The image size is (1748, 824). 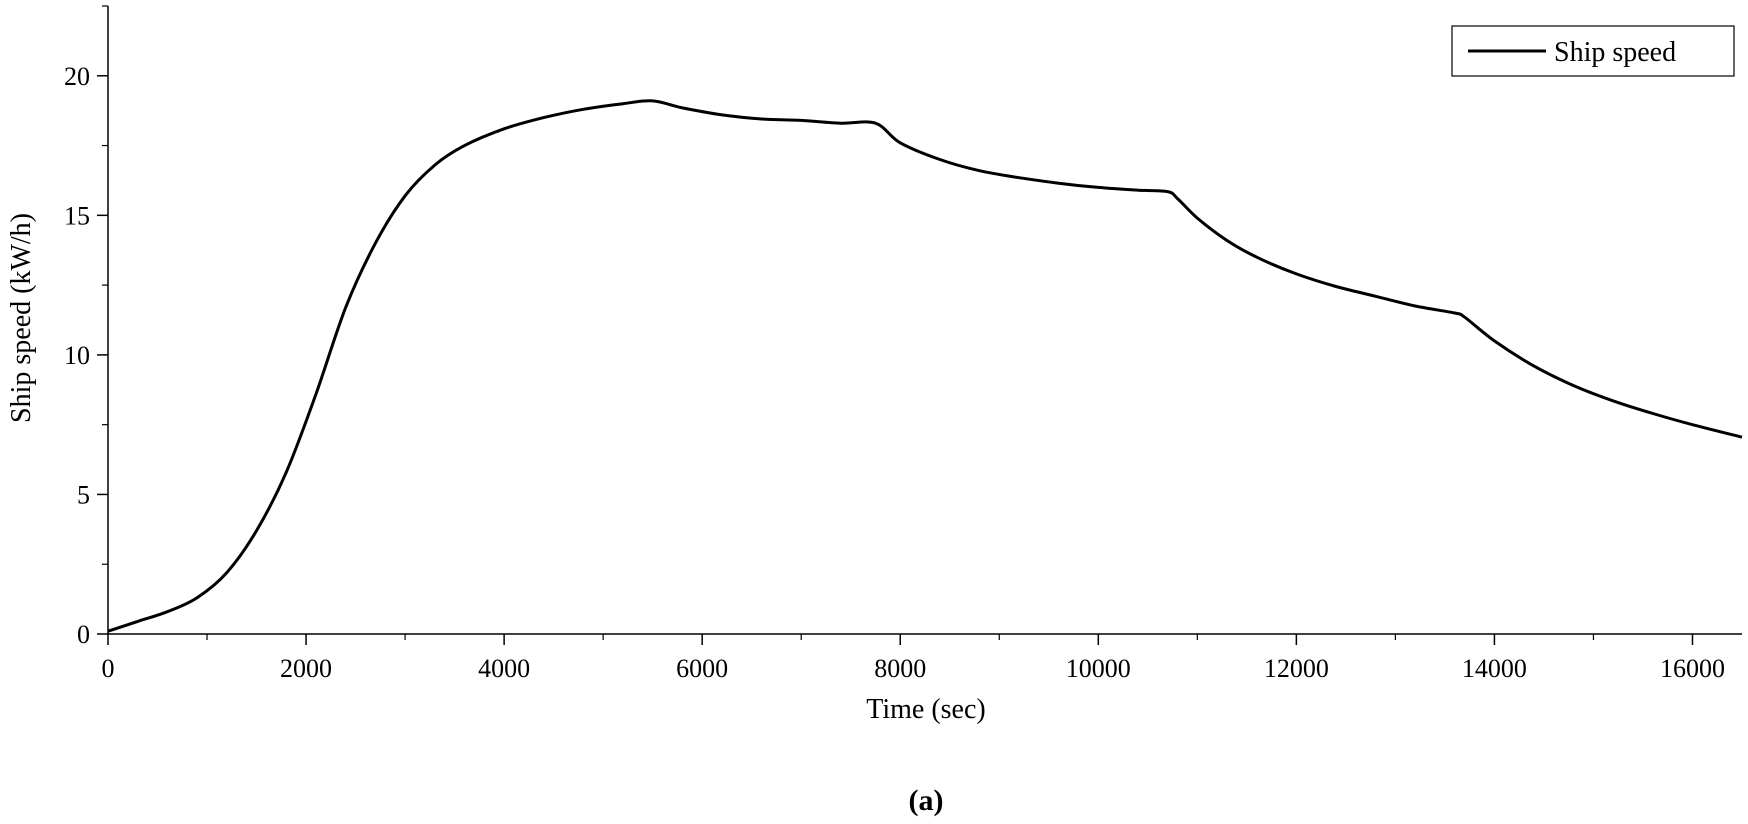 What do you see at coordinates (926, 800) in the screenshot?
I see `figure-caption: (a)` at bounding box center [926, 800].